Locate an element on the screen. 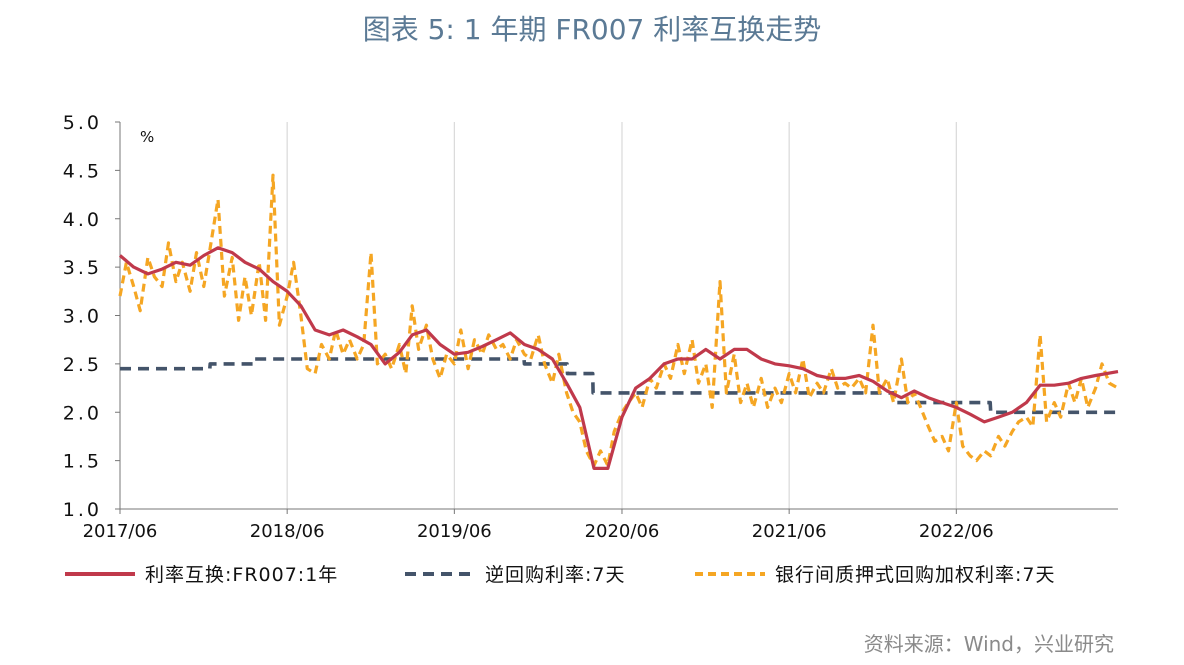 The width and height of the screenshot is (1184, 665). legend: 利率互换:FR007:1年 逆回购利率:7天 银行间质押式回购加权利率:7天 is located at coordinates (560, 575).